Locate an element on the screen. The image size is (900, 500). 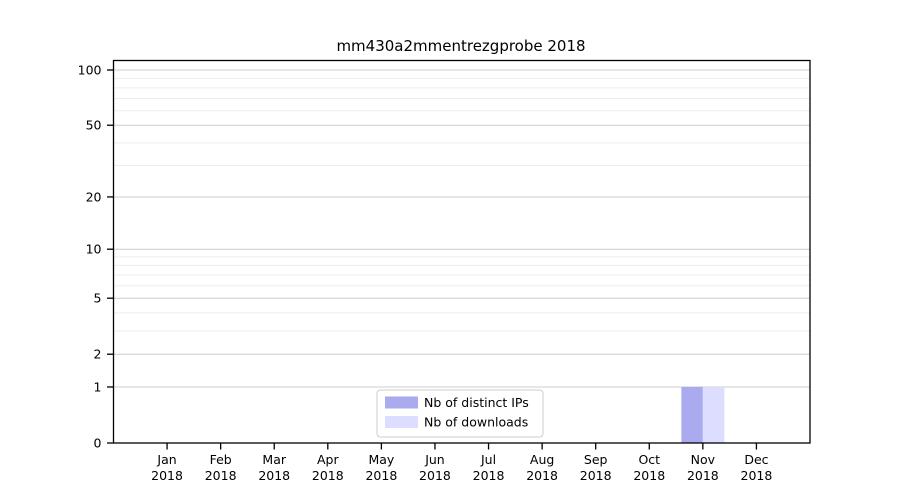
y-tick-label: 50 is located at coordinates (94, 125).